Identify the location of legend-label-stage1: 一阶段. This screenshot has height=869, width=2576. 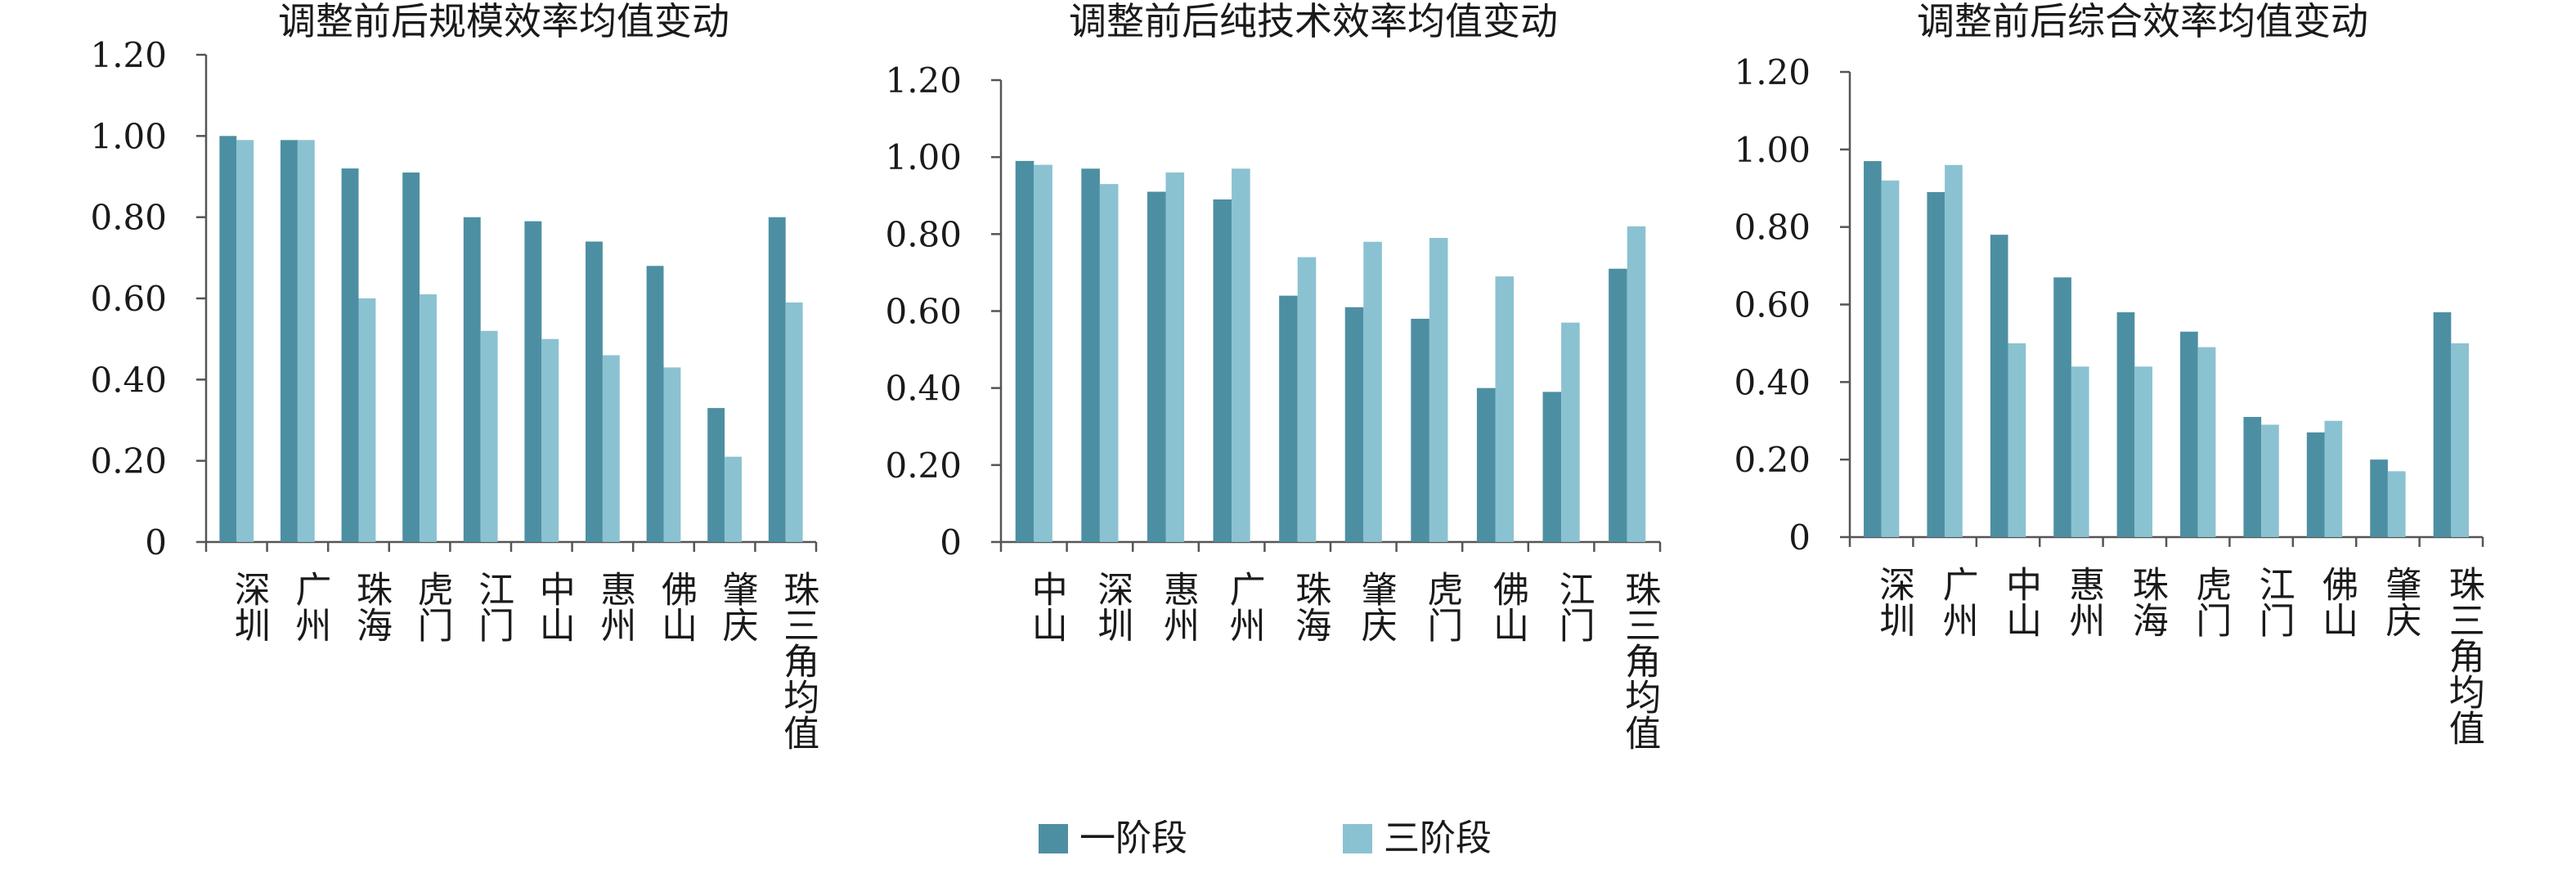
(1133, 838).